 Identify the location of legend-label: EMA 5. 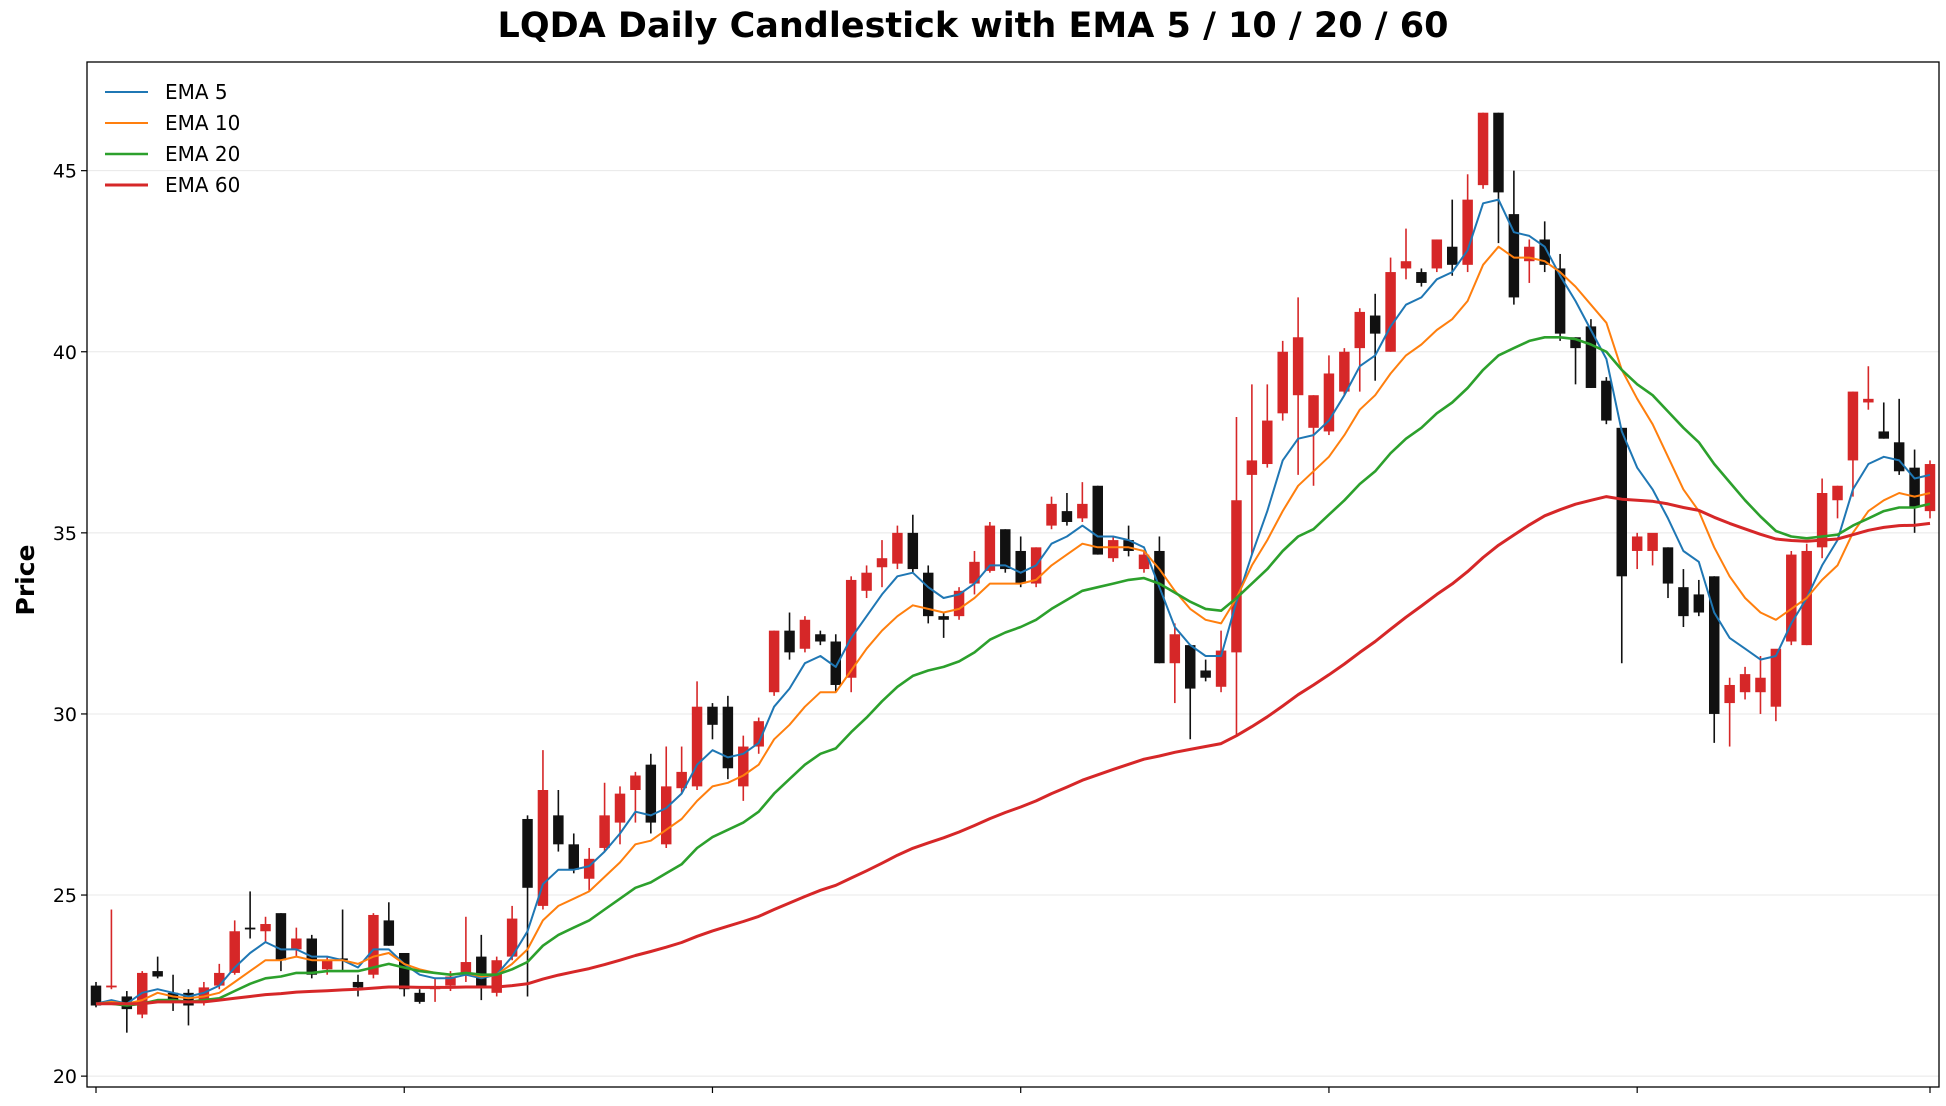
(196, 92).